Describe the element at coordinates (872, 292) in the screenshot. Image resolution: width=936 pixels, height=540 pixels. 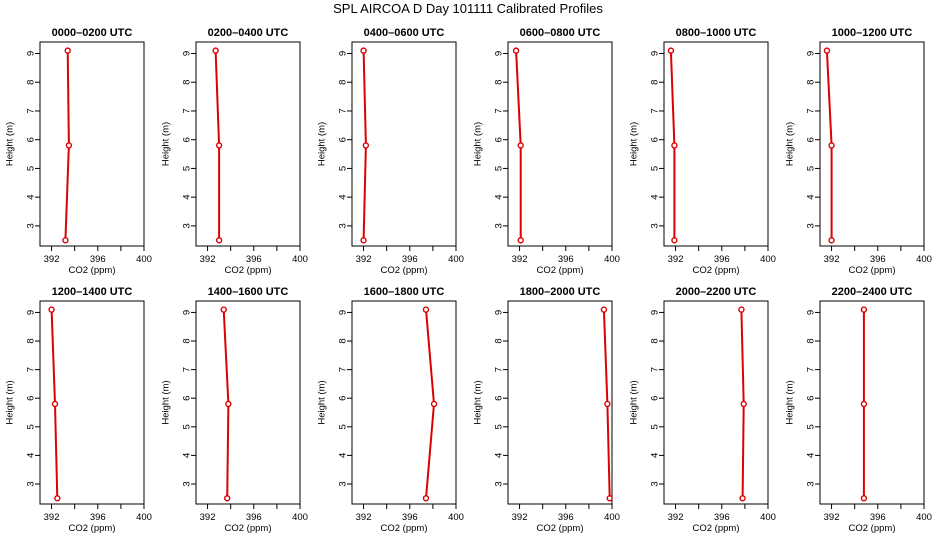
I see `panel-title: 2200–2400 UTC` at that location.